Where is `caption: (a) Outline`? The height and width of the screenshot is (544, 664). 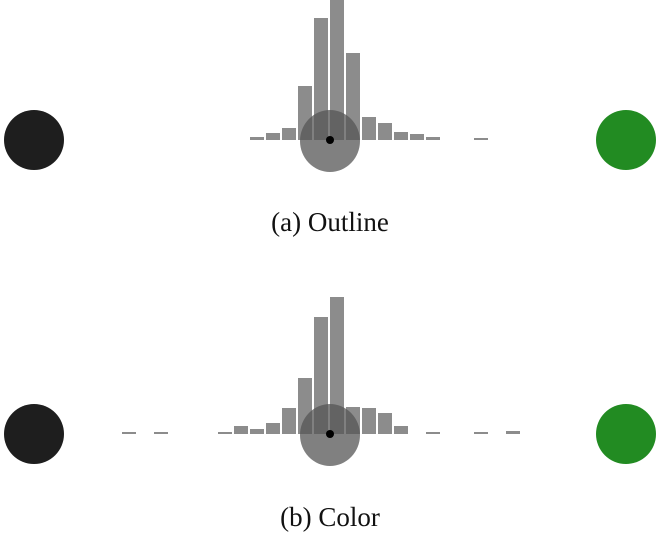
caption: (a) Outline is located at coordinates (330, 222).